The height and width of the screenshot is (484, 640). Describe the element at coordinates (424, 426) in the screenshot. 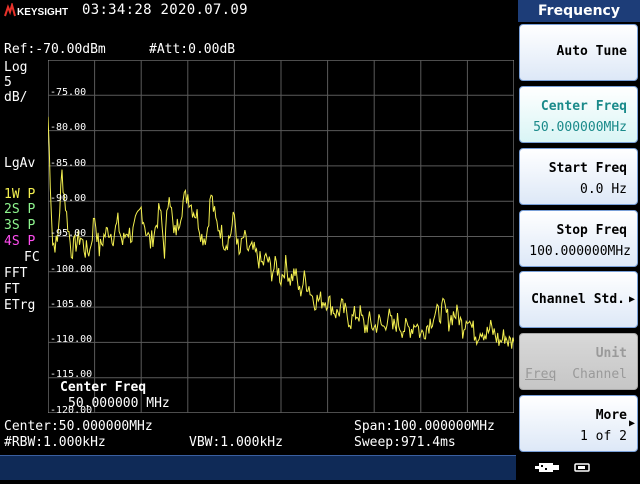

I see `span: Span:100.000000MHz` at that location.